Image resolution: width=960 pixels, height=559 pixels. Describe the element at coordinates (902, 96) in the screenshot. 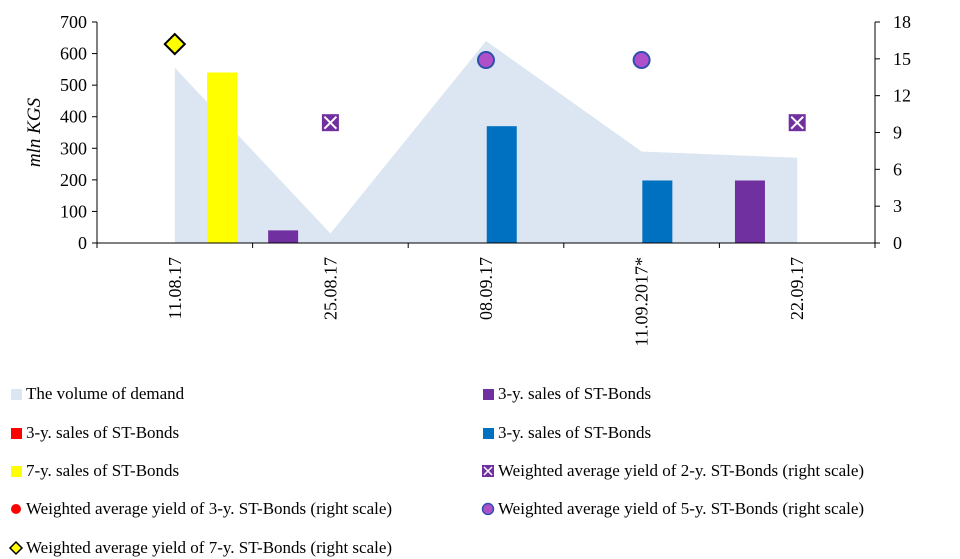

I see `y2-tick-label-12: 12` at that location.